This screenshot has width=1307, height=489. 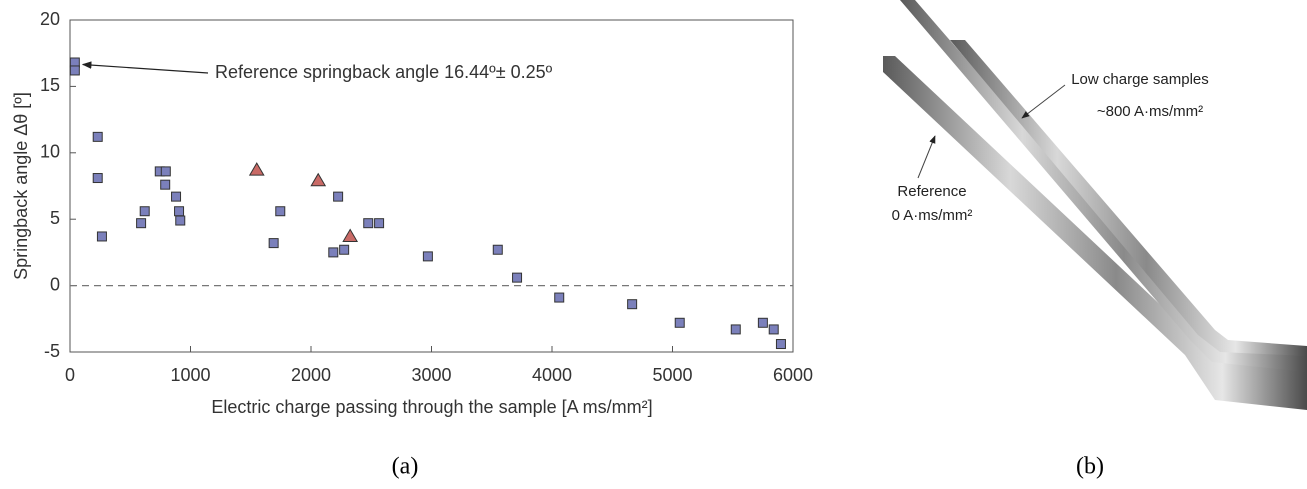 I want to click on x-tick-label: 1000, so click(x=190, y=375).